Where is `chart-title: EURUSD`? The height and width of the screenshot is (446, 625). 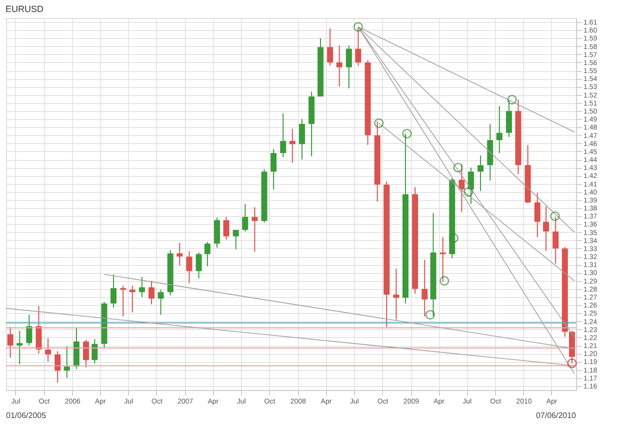
chart-title: EURUSD is located at coordinates (25, 9).